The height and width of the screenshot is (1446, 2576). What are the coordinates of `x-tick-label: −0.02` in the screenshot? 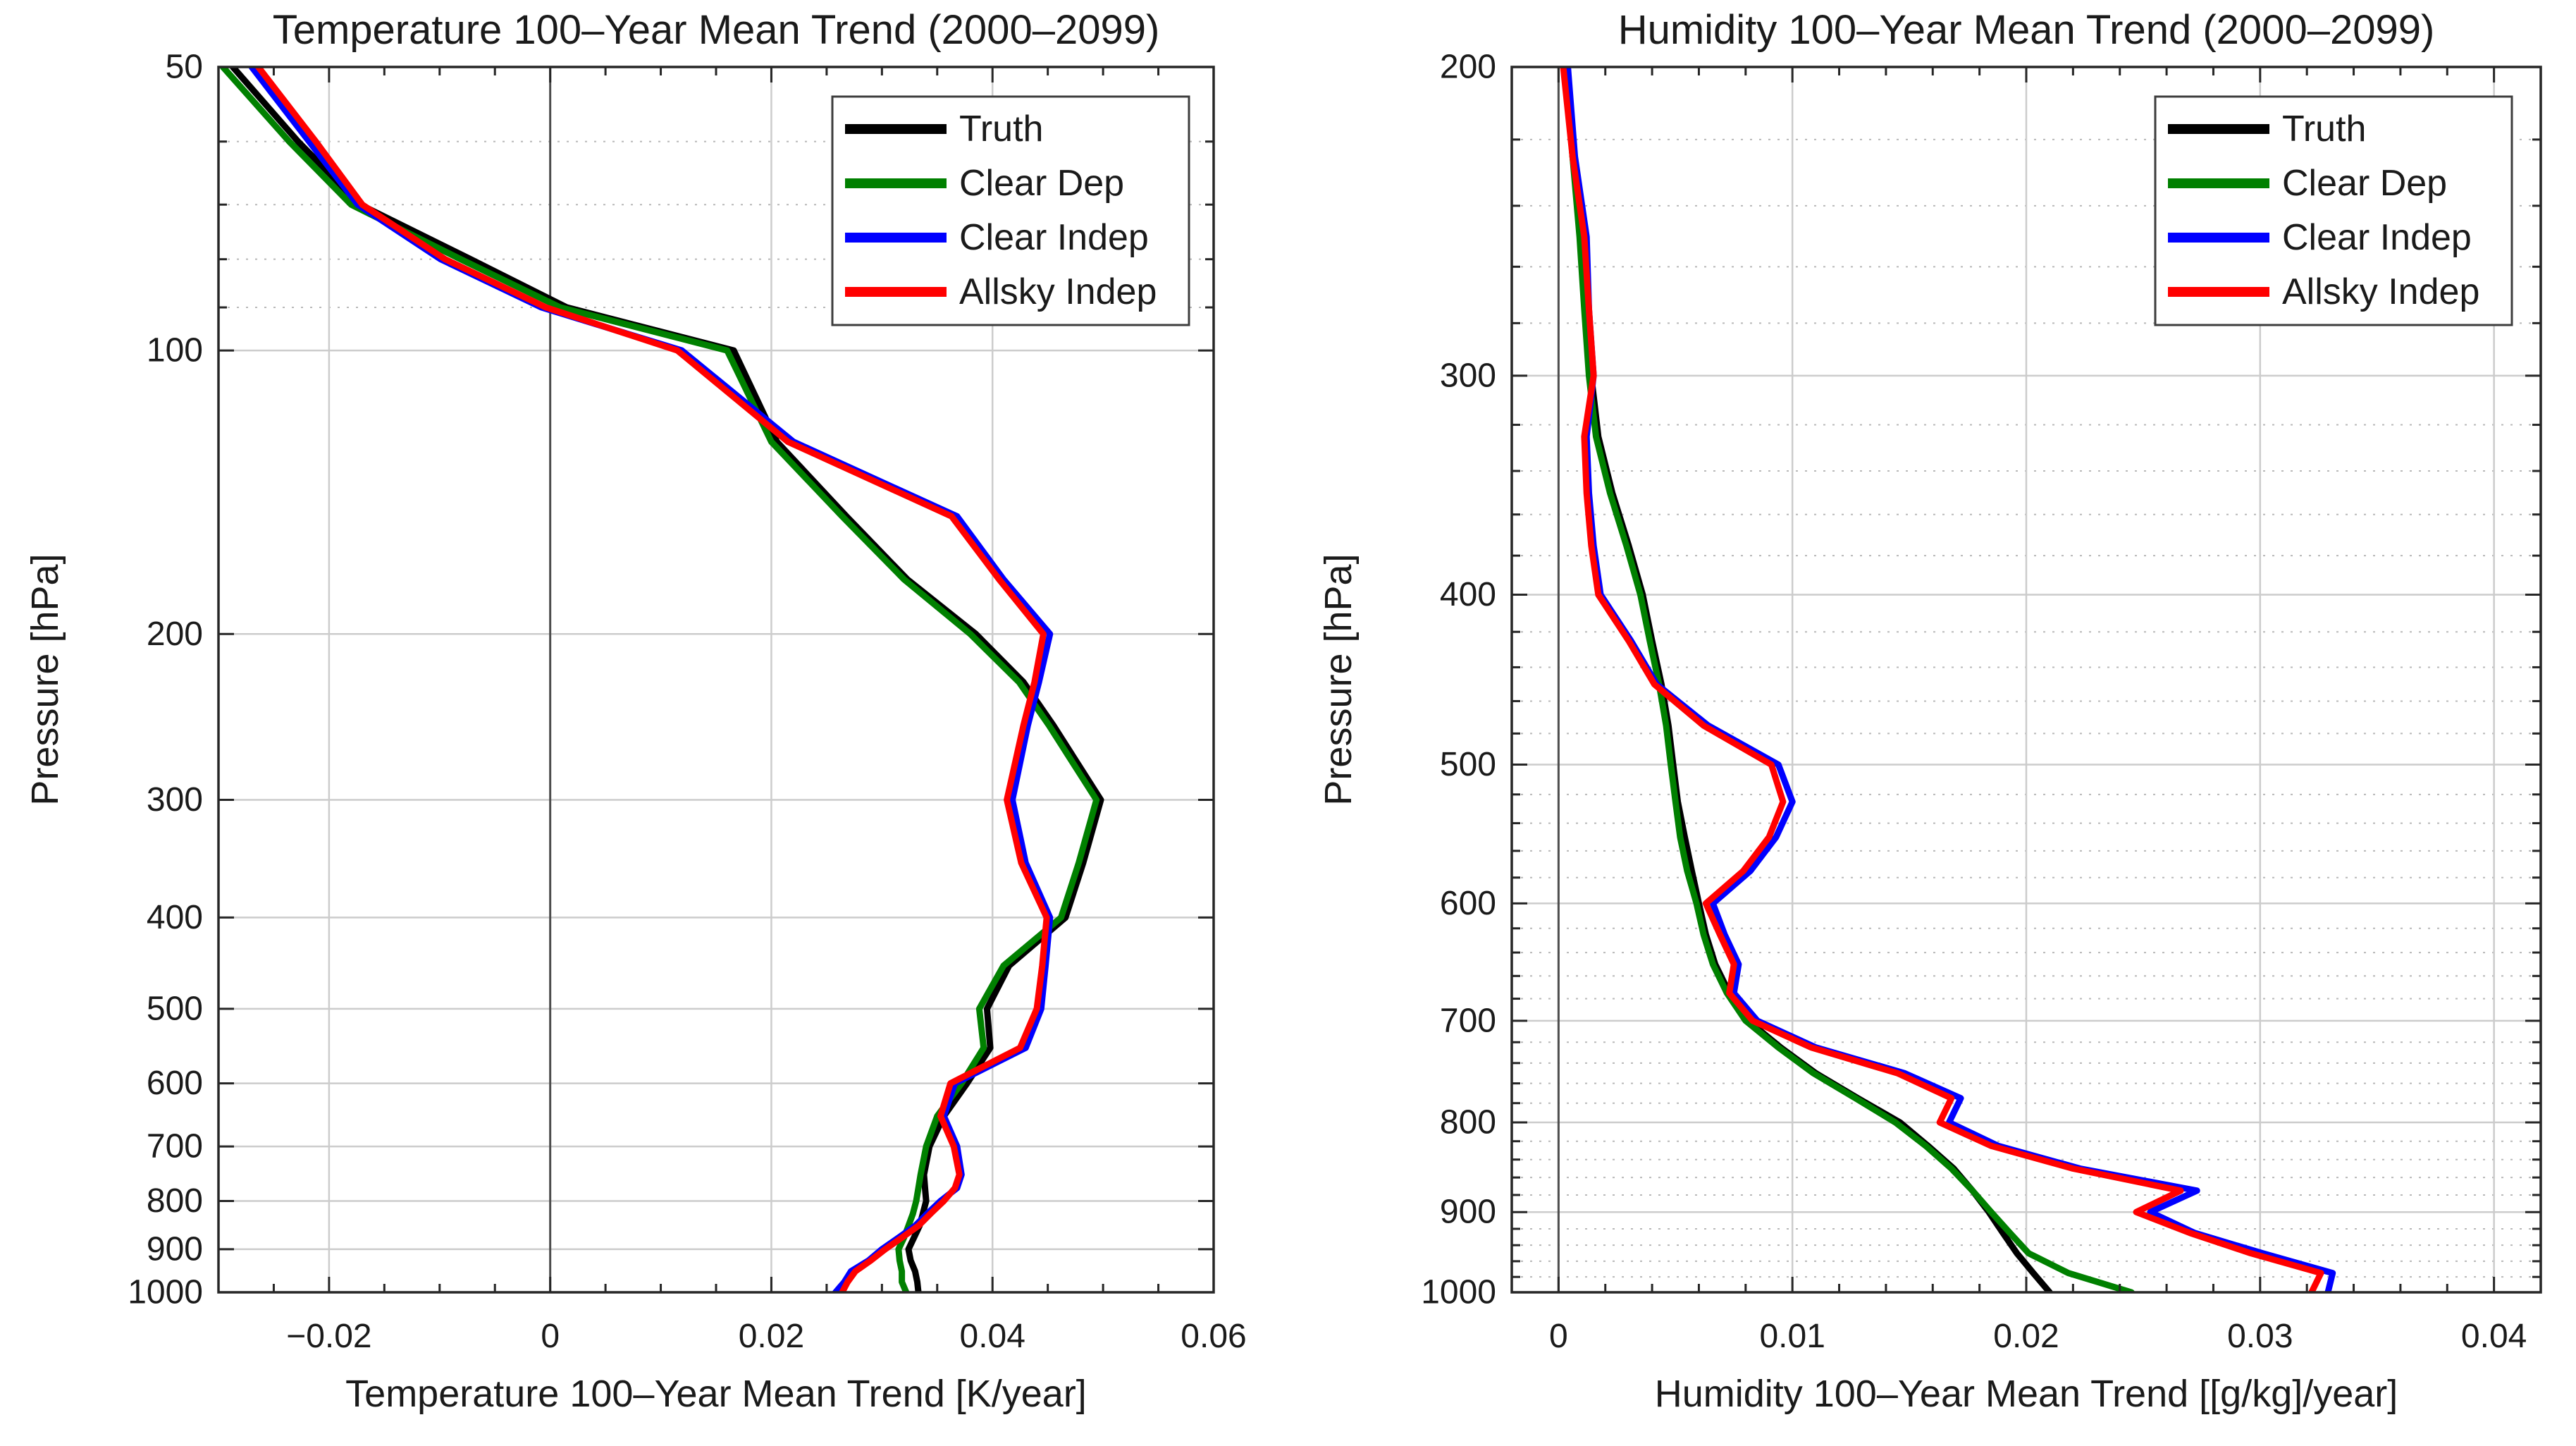 It's located at (328, 1337).